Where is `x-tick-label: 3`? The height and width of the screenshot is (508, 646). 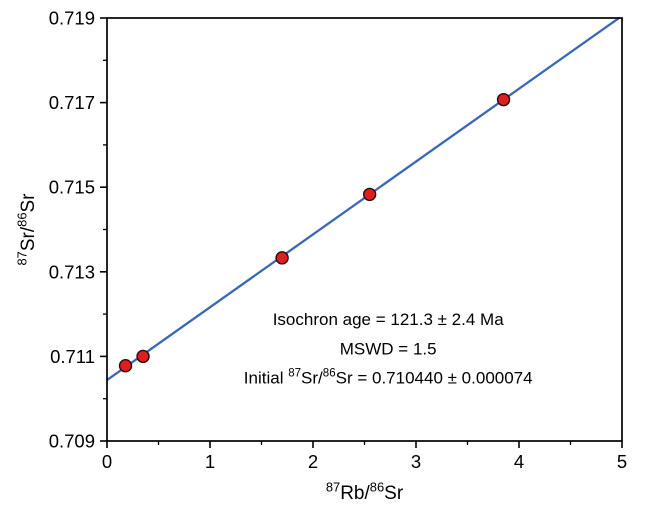
x-tick-label: 3 is located at coordinates (416, 461).